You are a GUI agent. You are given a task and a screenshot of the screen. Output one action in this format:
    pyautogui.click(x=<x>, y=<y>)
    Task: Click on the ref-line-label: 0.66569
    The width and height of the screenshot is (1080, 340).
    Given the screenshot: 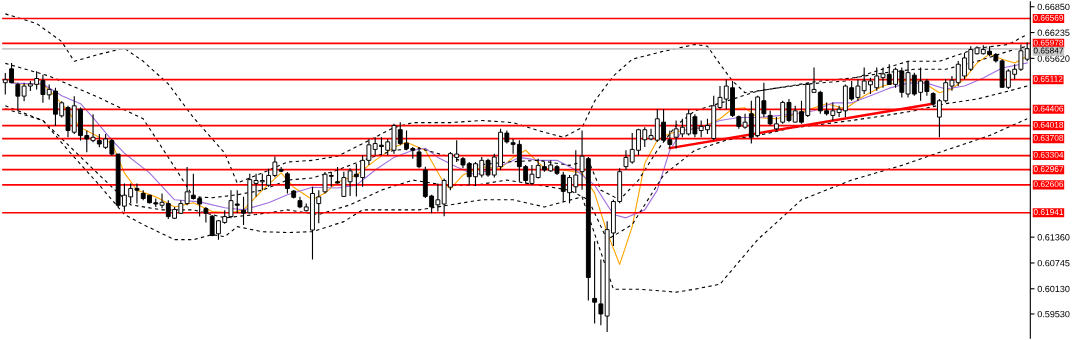 What is the action you would take?
    pyautogui.click(x=1048, y=17)
    